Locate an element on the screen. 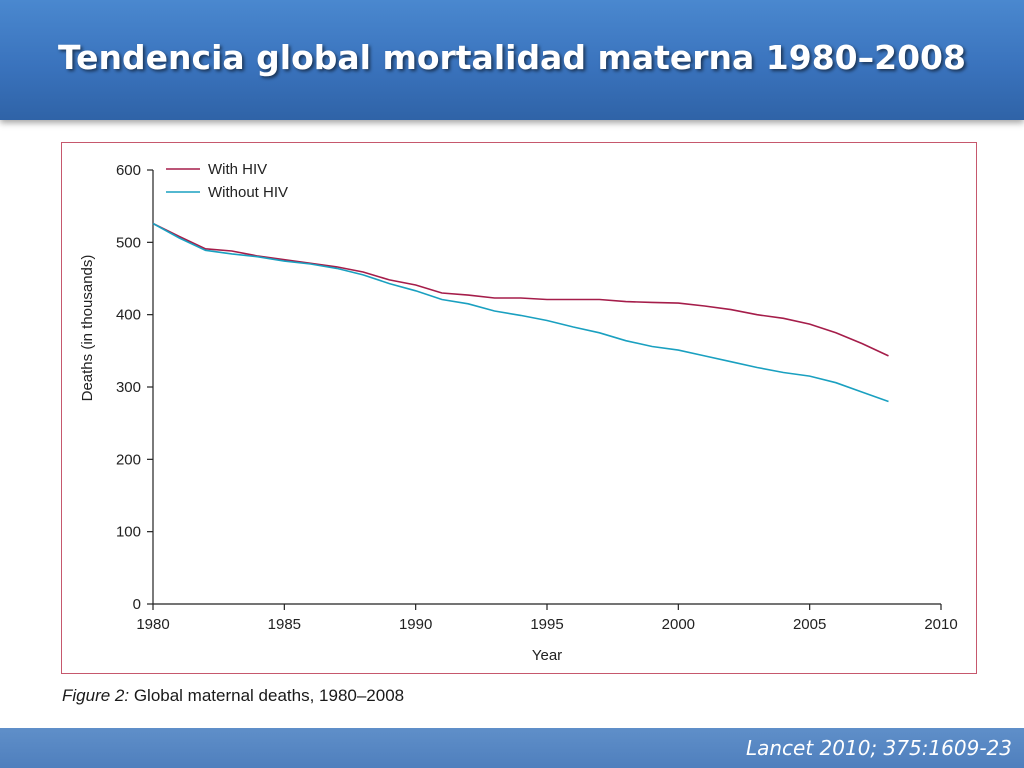 This screenshot has height=768, width=1024. x-tick-label: 2000 is located at coordinates (678, 624).